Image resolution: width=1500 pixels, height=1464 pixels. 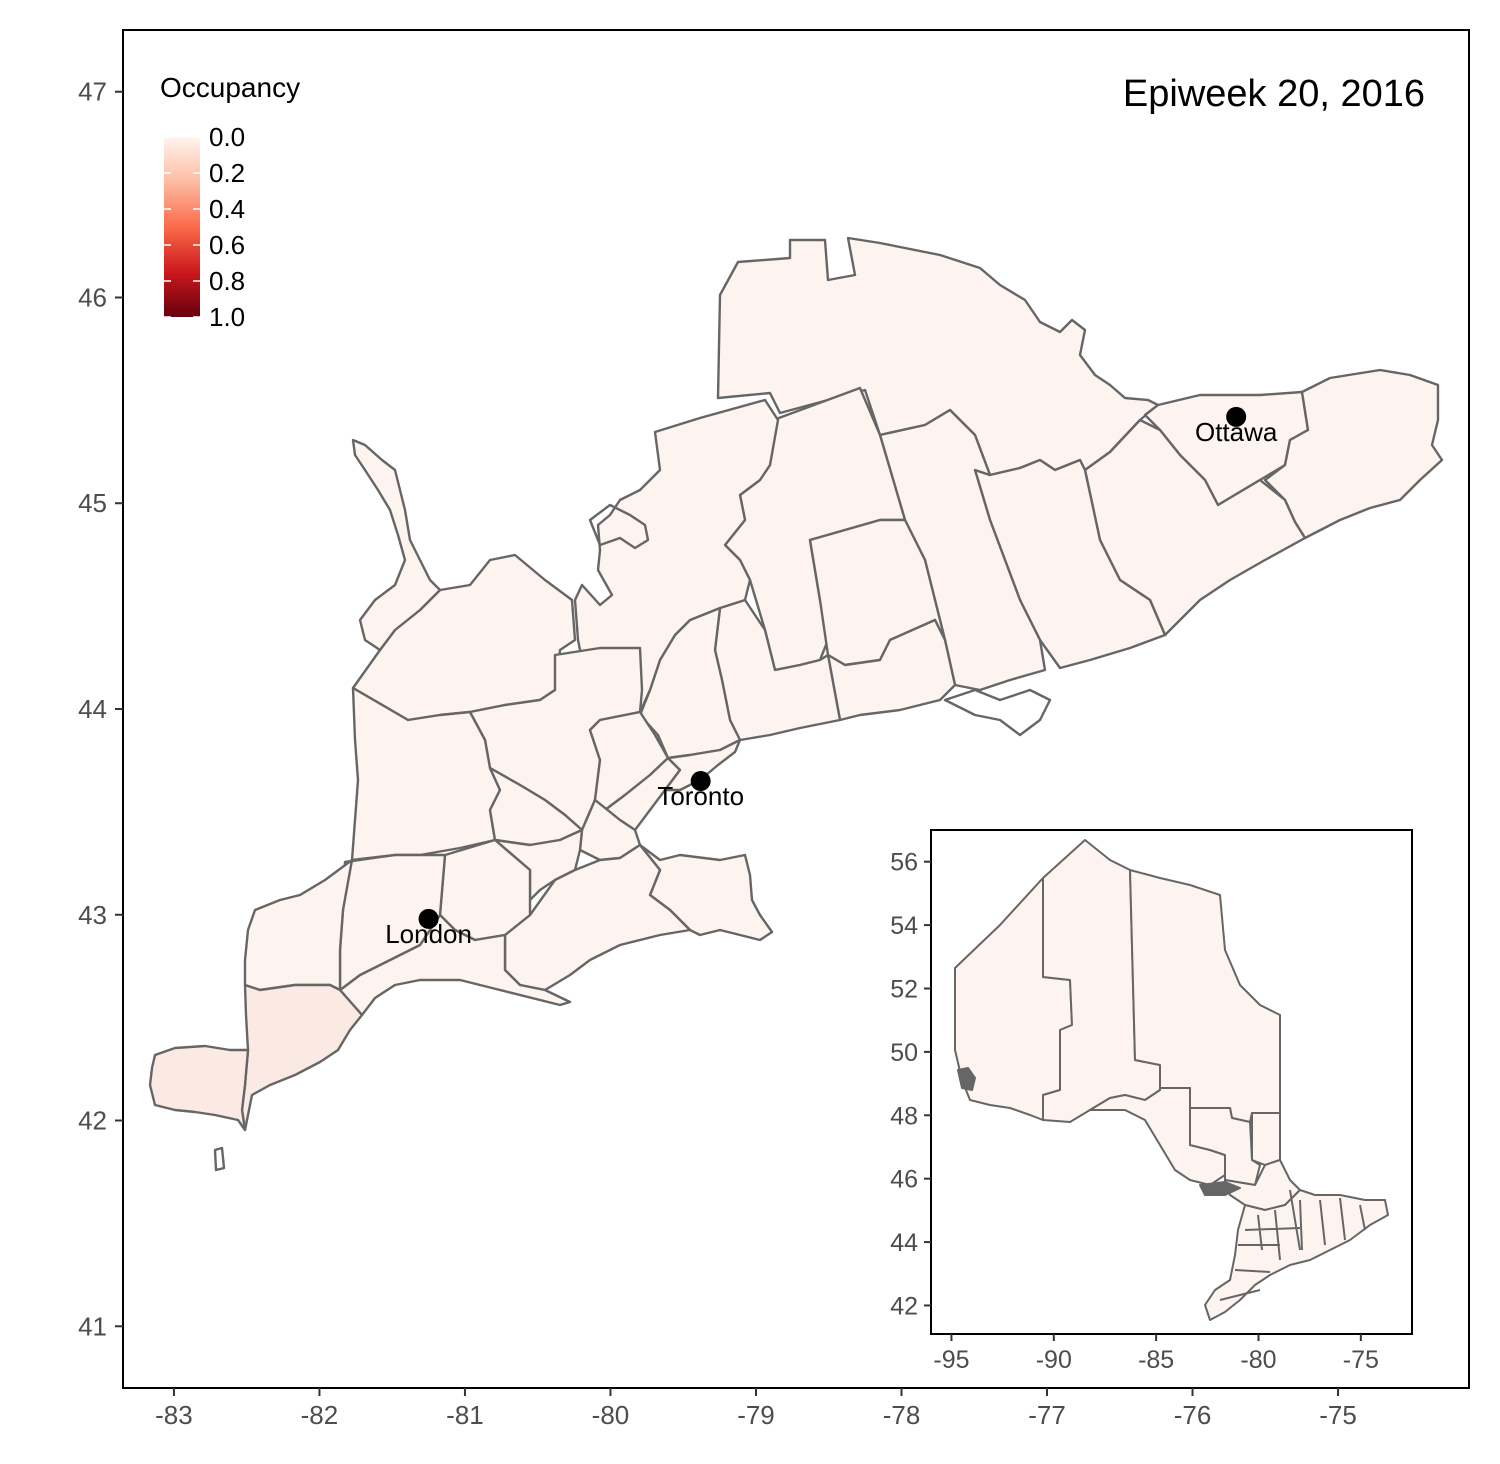 I want to click on city-label: Ottawa, so click(x=1236, y=432).